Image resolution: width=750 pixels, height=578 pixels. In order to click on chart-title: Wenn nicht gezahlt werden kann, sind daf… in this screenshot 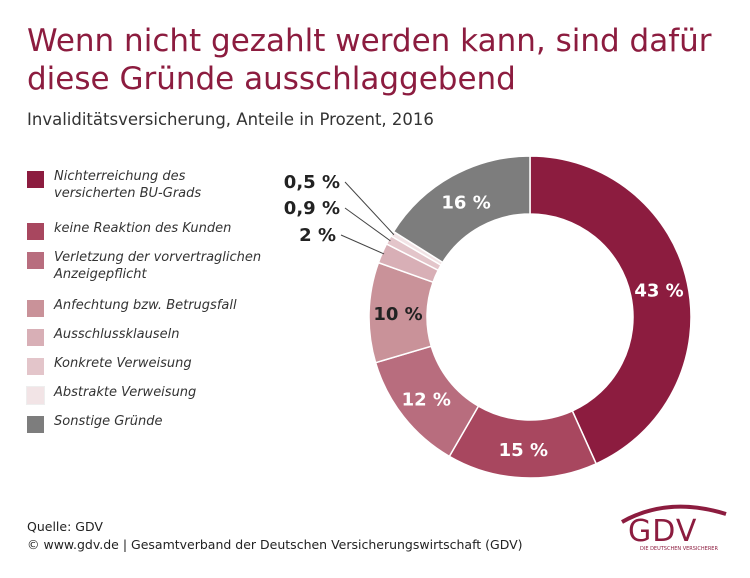, I will do `click(369, 60)`.